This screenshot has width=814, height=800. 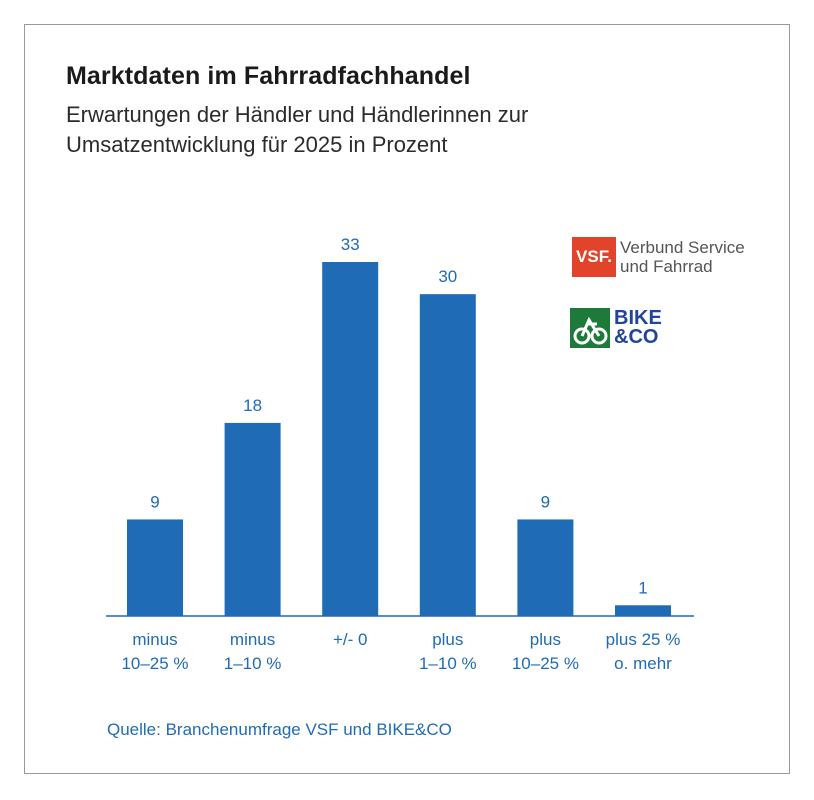 I want to click on category-label-0-line-1: 10–25 %, so click(x=154, y=663).